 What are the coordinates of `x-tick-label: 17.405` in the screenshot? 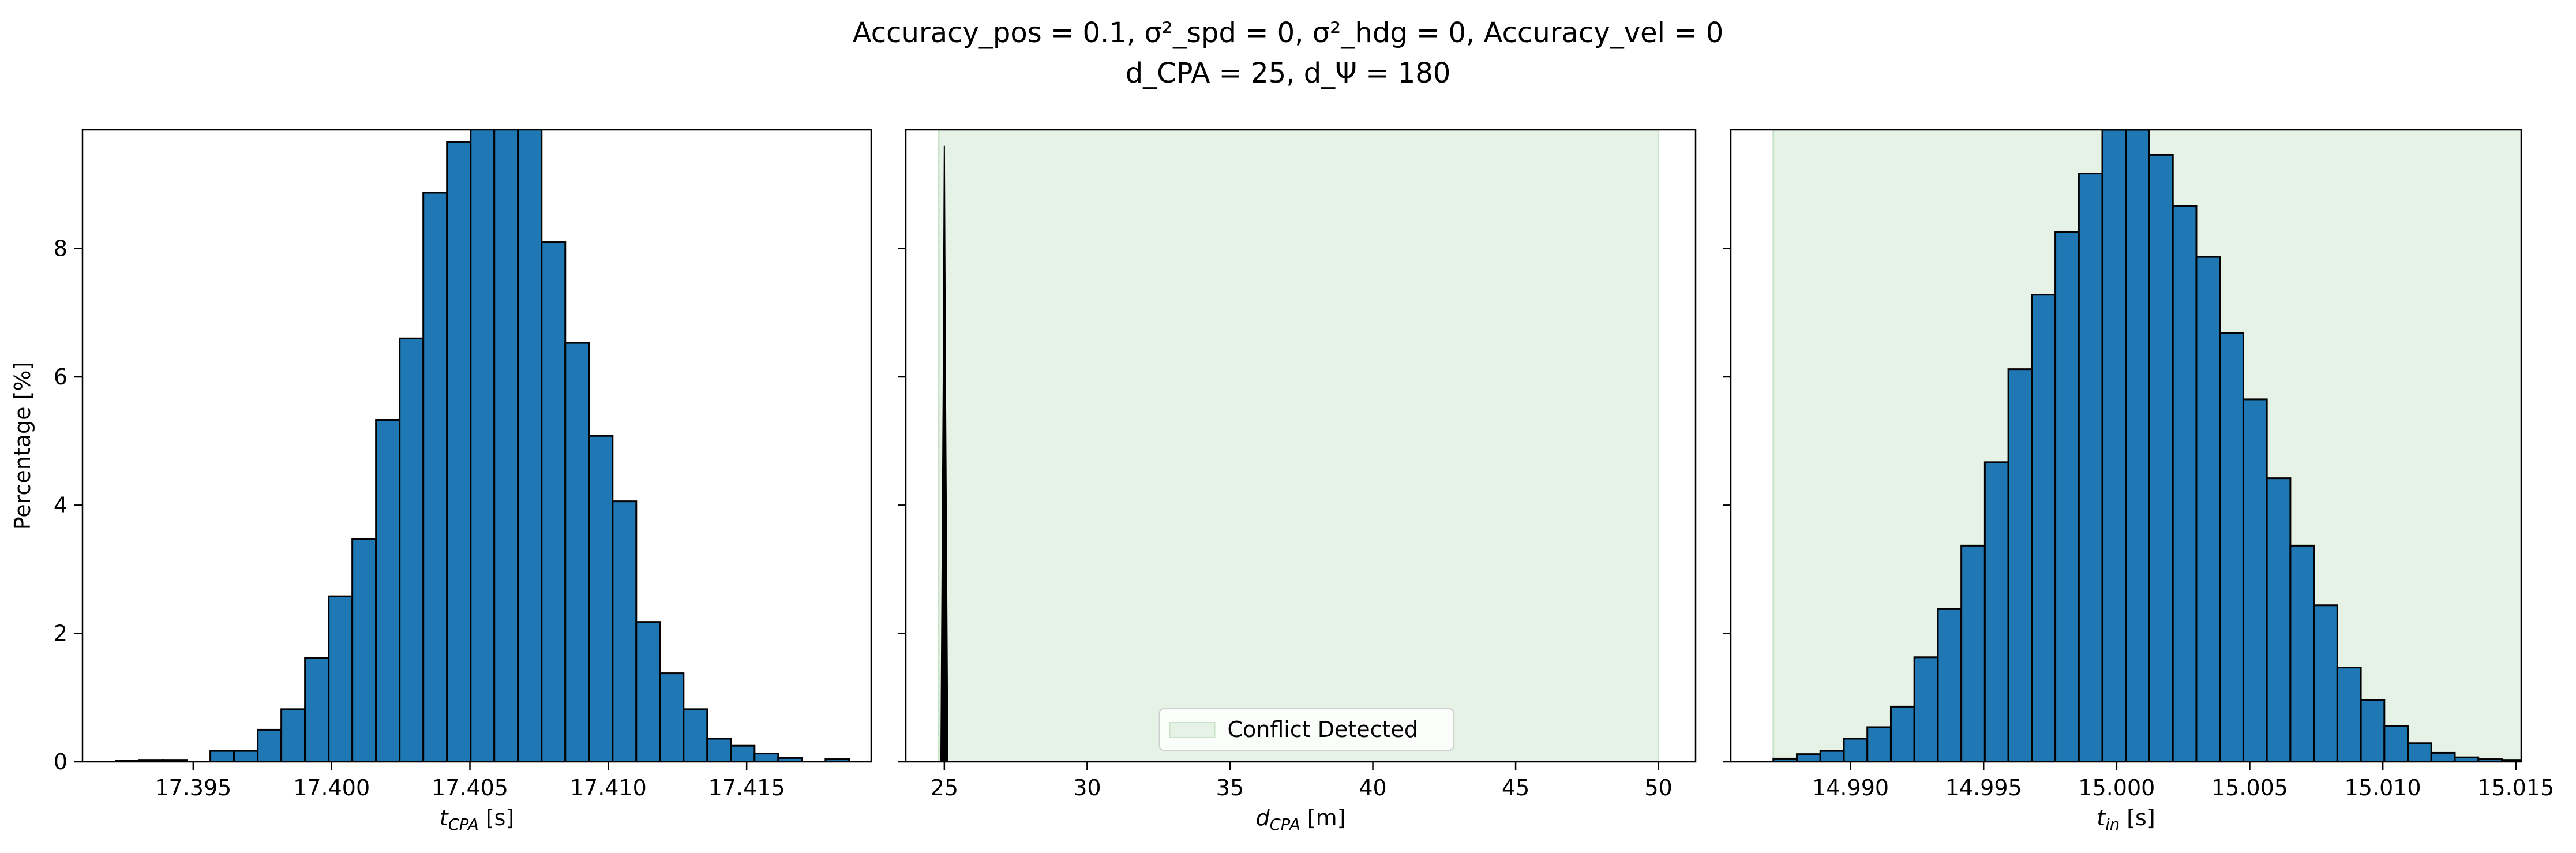 It's located at (470, 787).